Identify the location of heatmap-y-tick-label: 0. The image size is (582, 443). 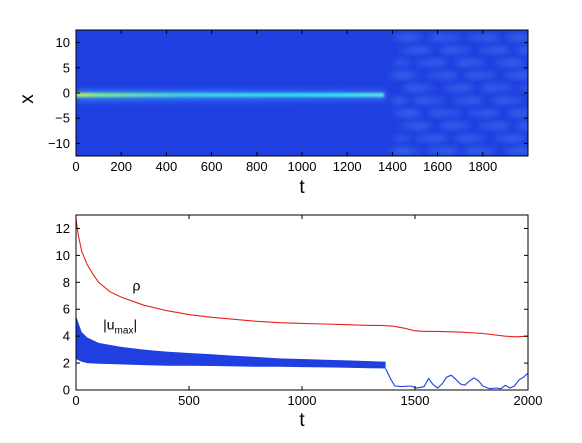
(66, 93).